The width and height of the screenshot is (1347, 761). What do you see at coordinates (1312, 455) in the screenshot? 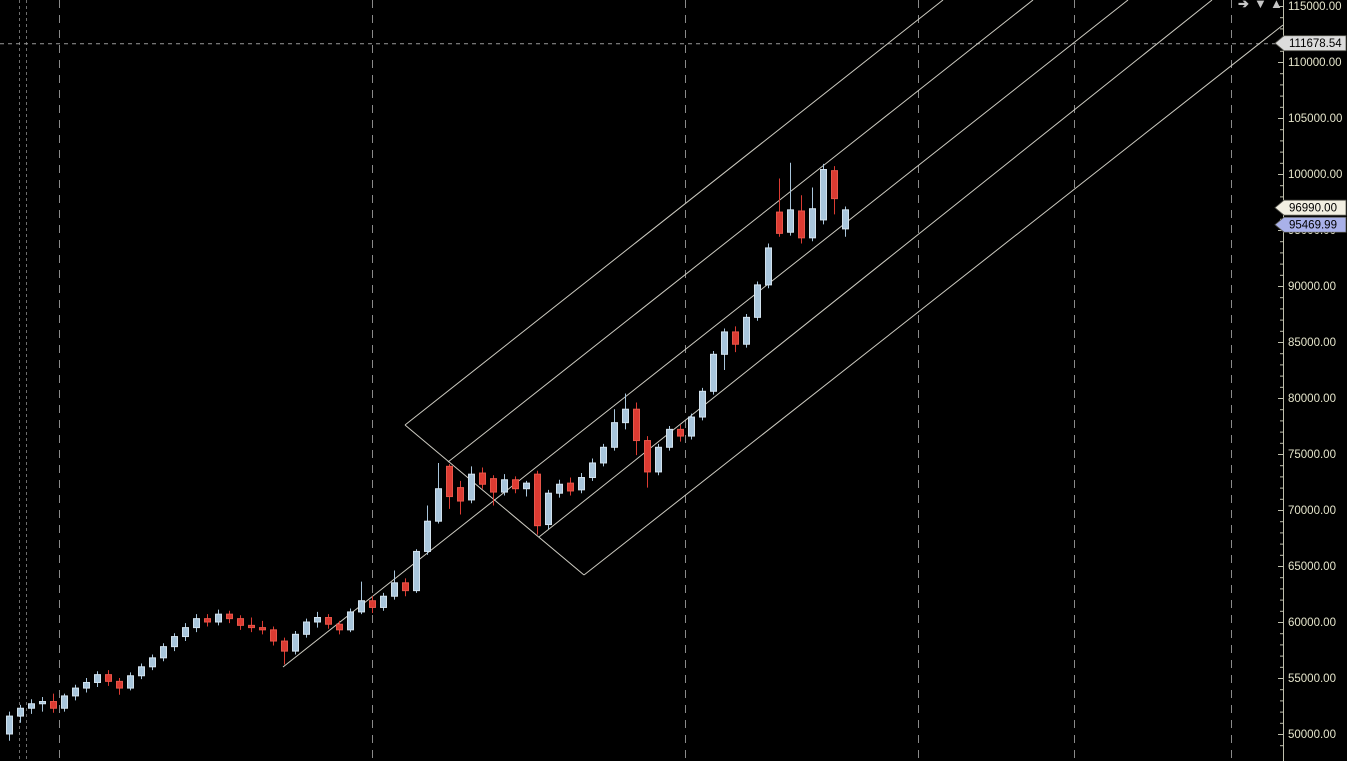
I see `axis-label: 75000.00` at bounding box center [1312, 455].